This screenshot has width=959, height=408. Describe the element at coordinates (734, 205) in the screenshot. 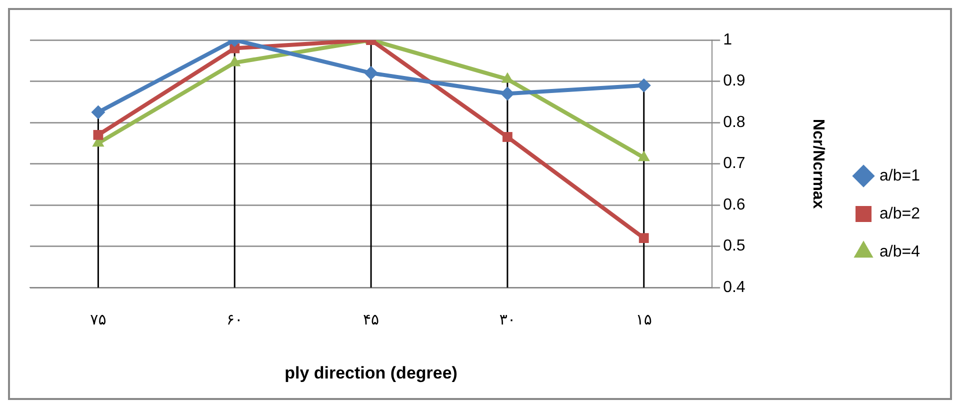

I see `y-tick-label: 0.6` at that location.